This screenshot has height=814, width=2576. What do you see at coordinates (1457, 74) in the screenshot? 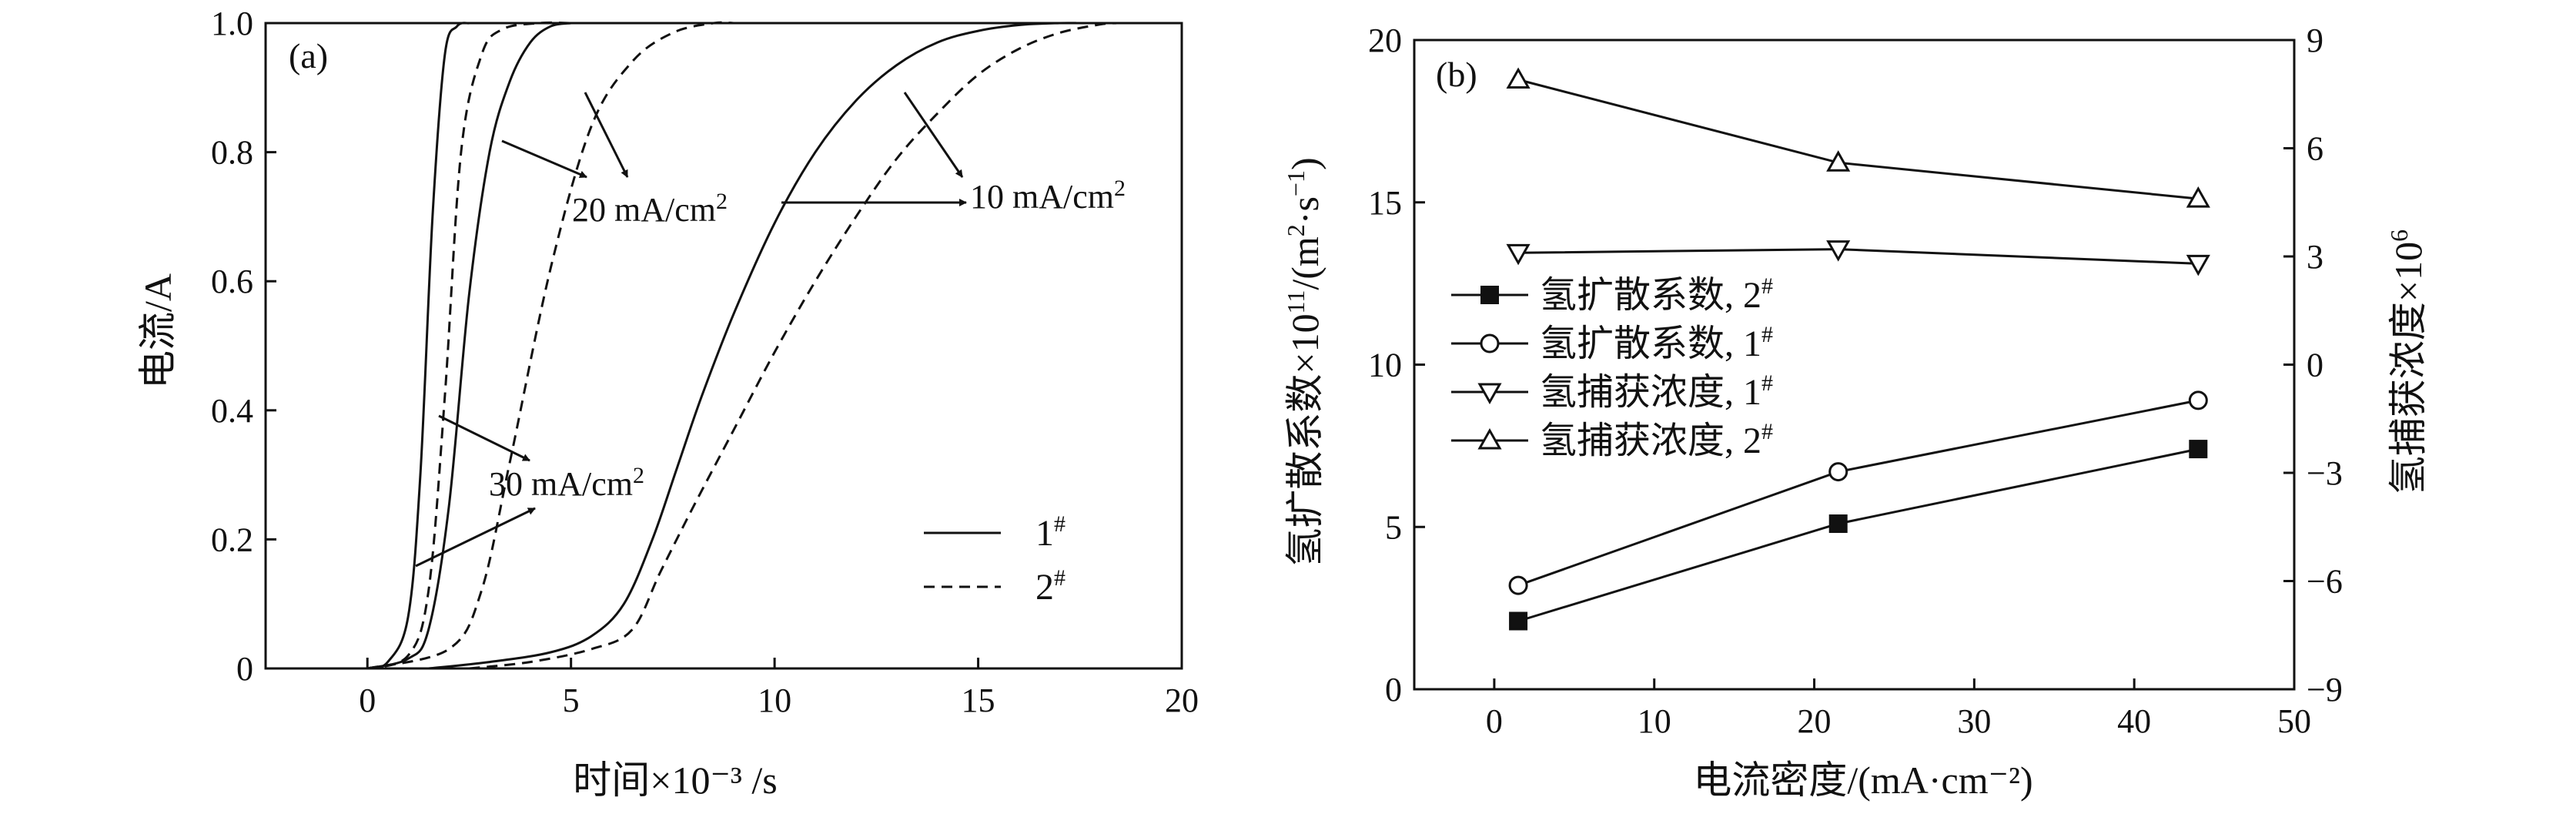
I see `panel-b-tag: (b)` at bounding box center [1457, 74].